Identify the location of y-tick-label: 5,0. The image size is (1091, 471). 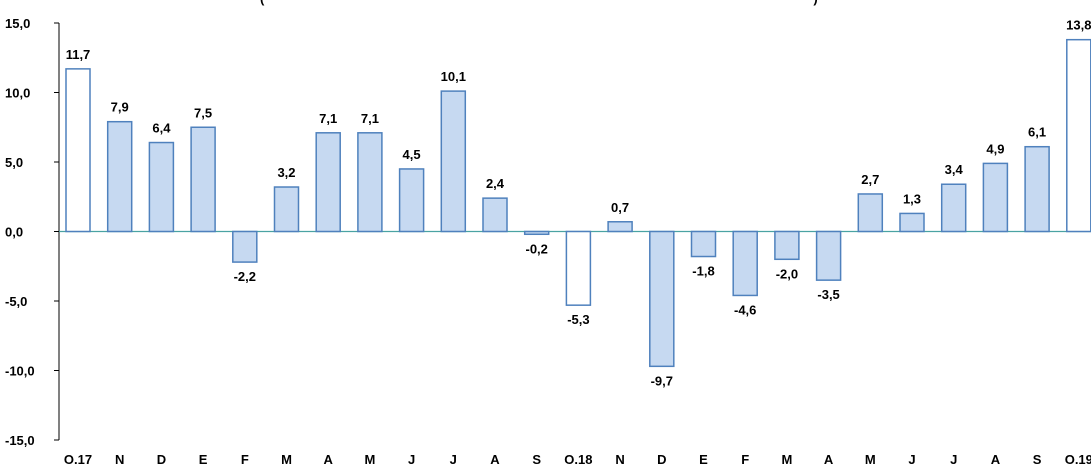
(14, 162).